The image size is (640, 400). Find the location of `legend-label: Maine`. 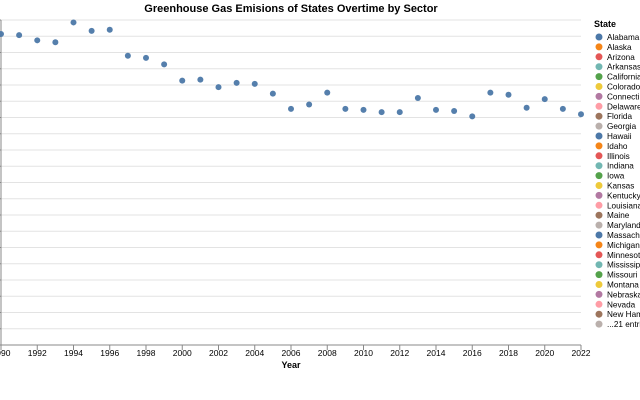

legend-label: Maine is located at coordinates (618, 215).